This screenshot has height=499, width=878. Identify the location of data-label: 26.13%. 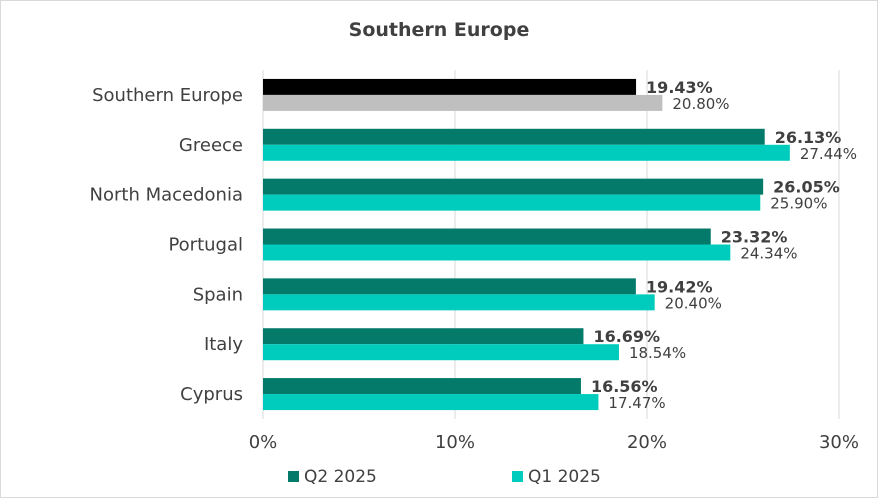
(808, 137).